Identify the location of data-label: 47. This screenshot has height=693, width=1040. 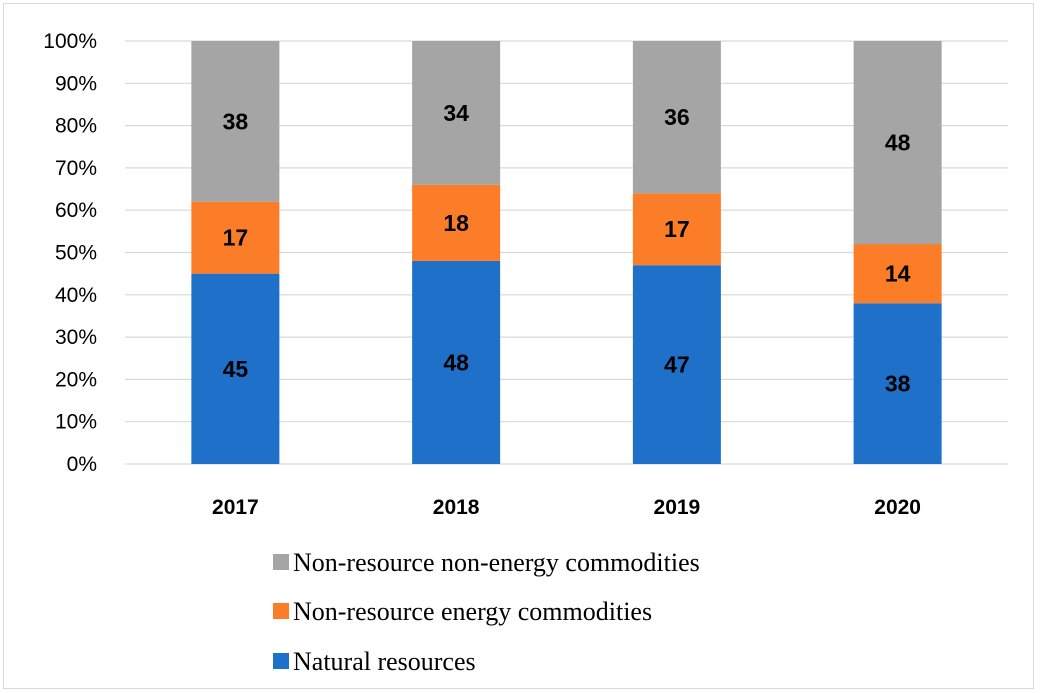
(677, 365).